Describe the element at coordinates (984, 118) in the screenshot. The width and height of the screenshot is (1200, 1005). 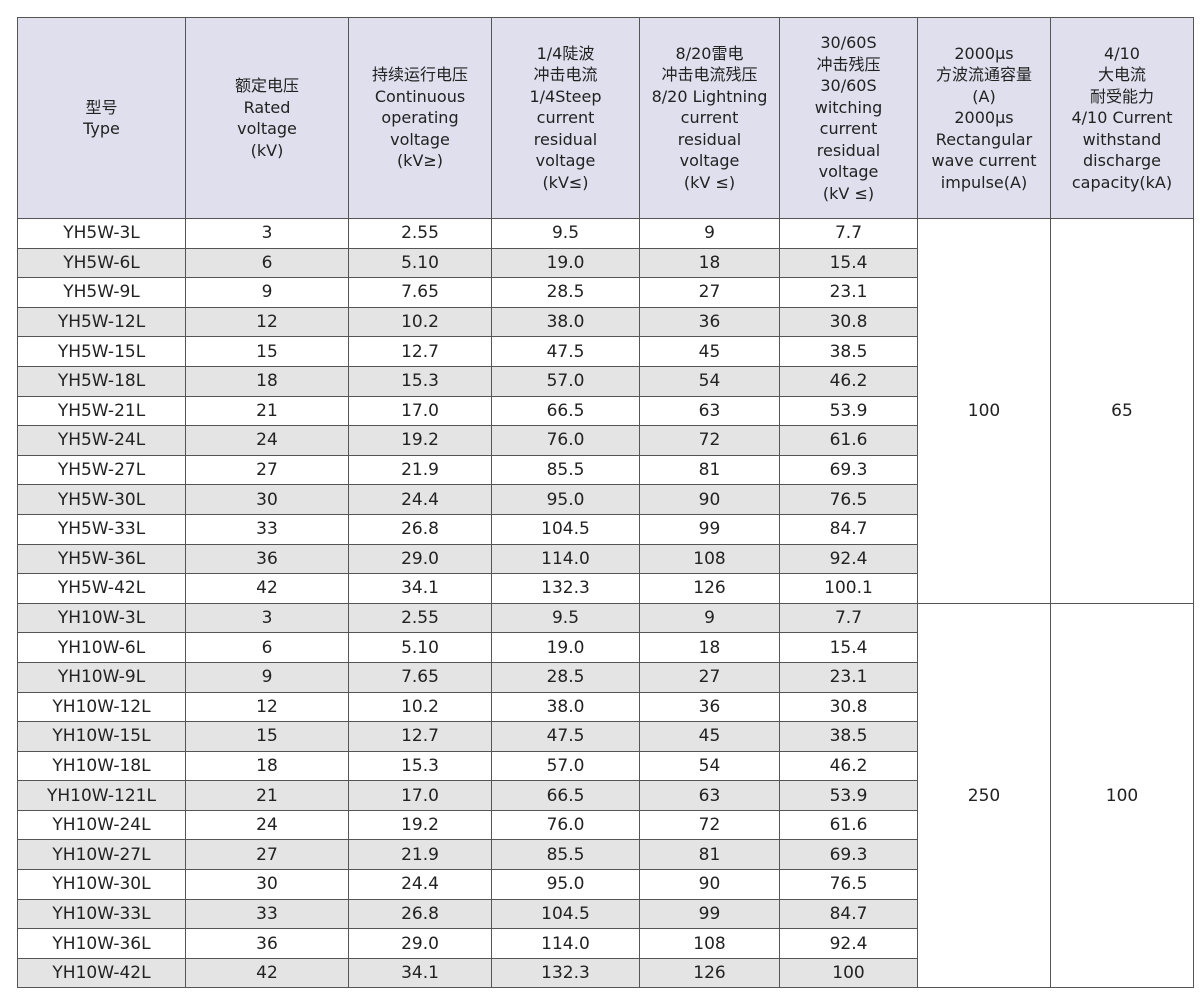
I see `header-line: 2000μs` at that location.